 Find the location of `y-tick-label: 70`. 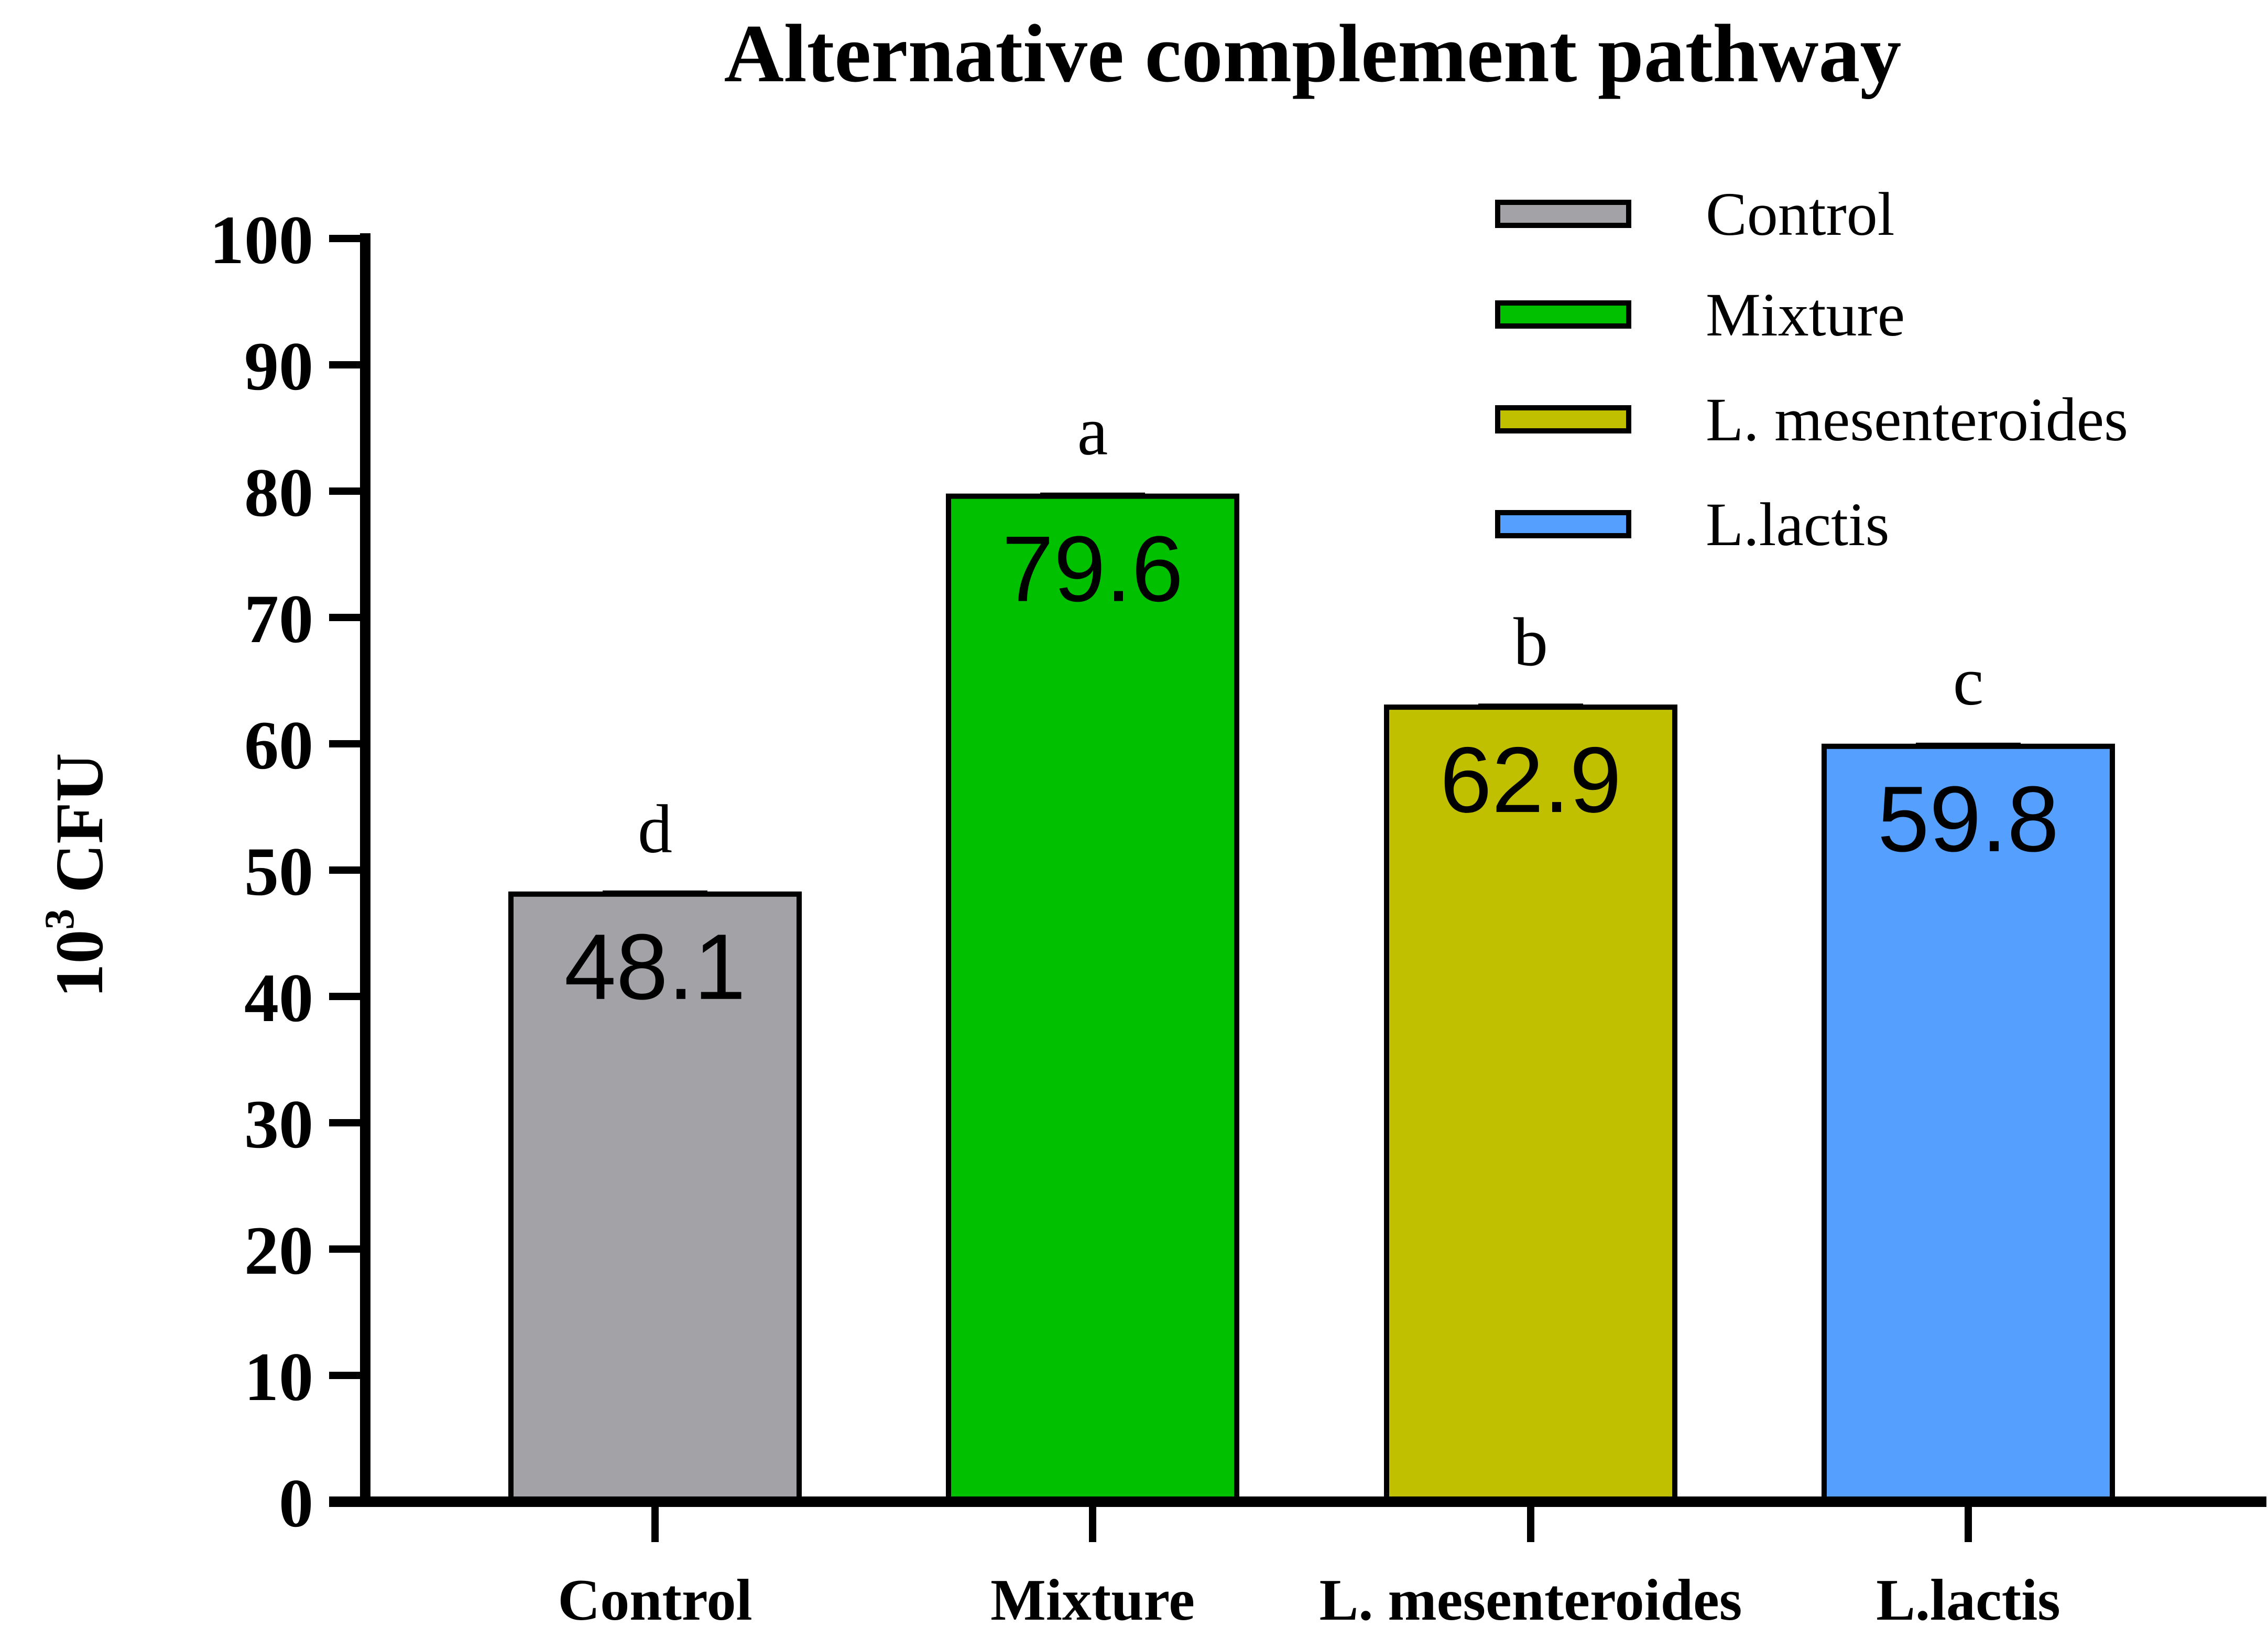

y-tick-label: 70 is located at coordinates (278, 619).